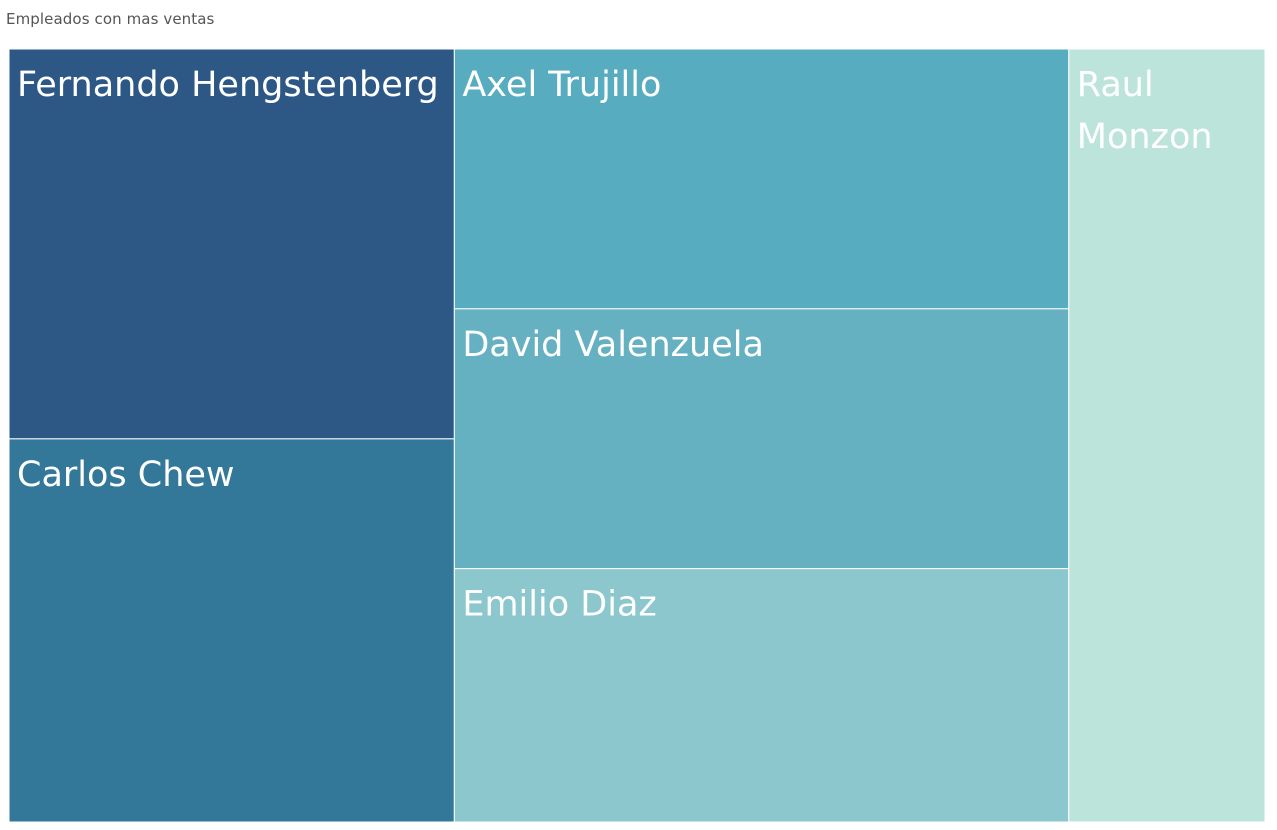  I want to click on tile-label-axel-trujillo: Axel Trujillo, so click(561, 85).